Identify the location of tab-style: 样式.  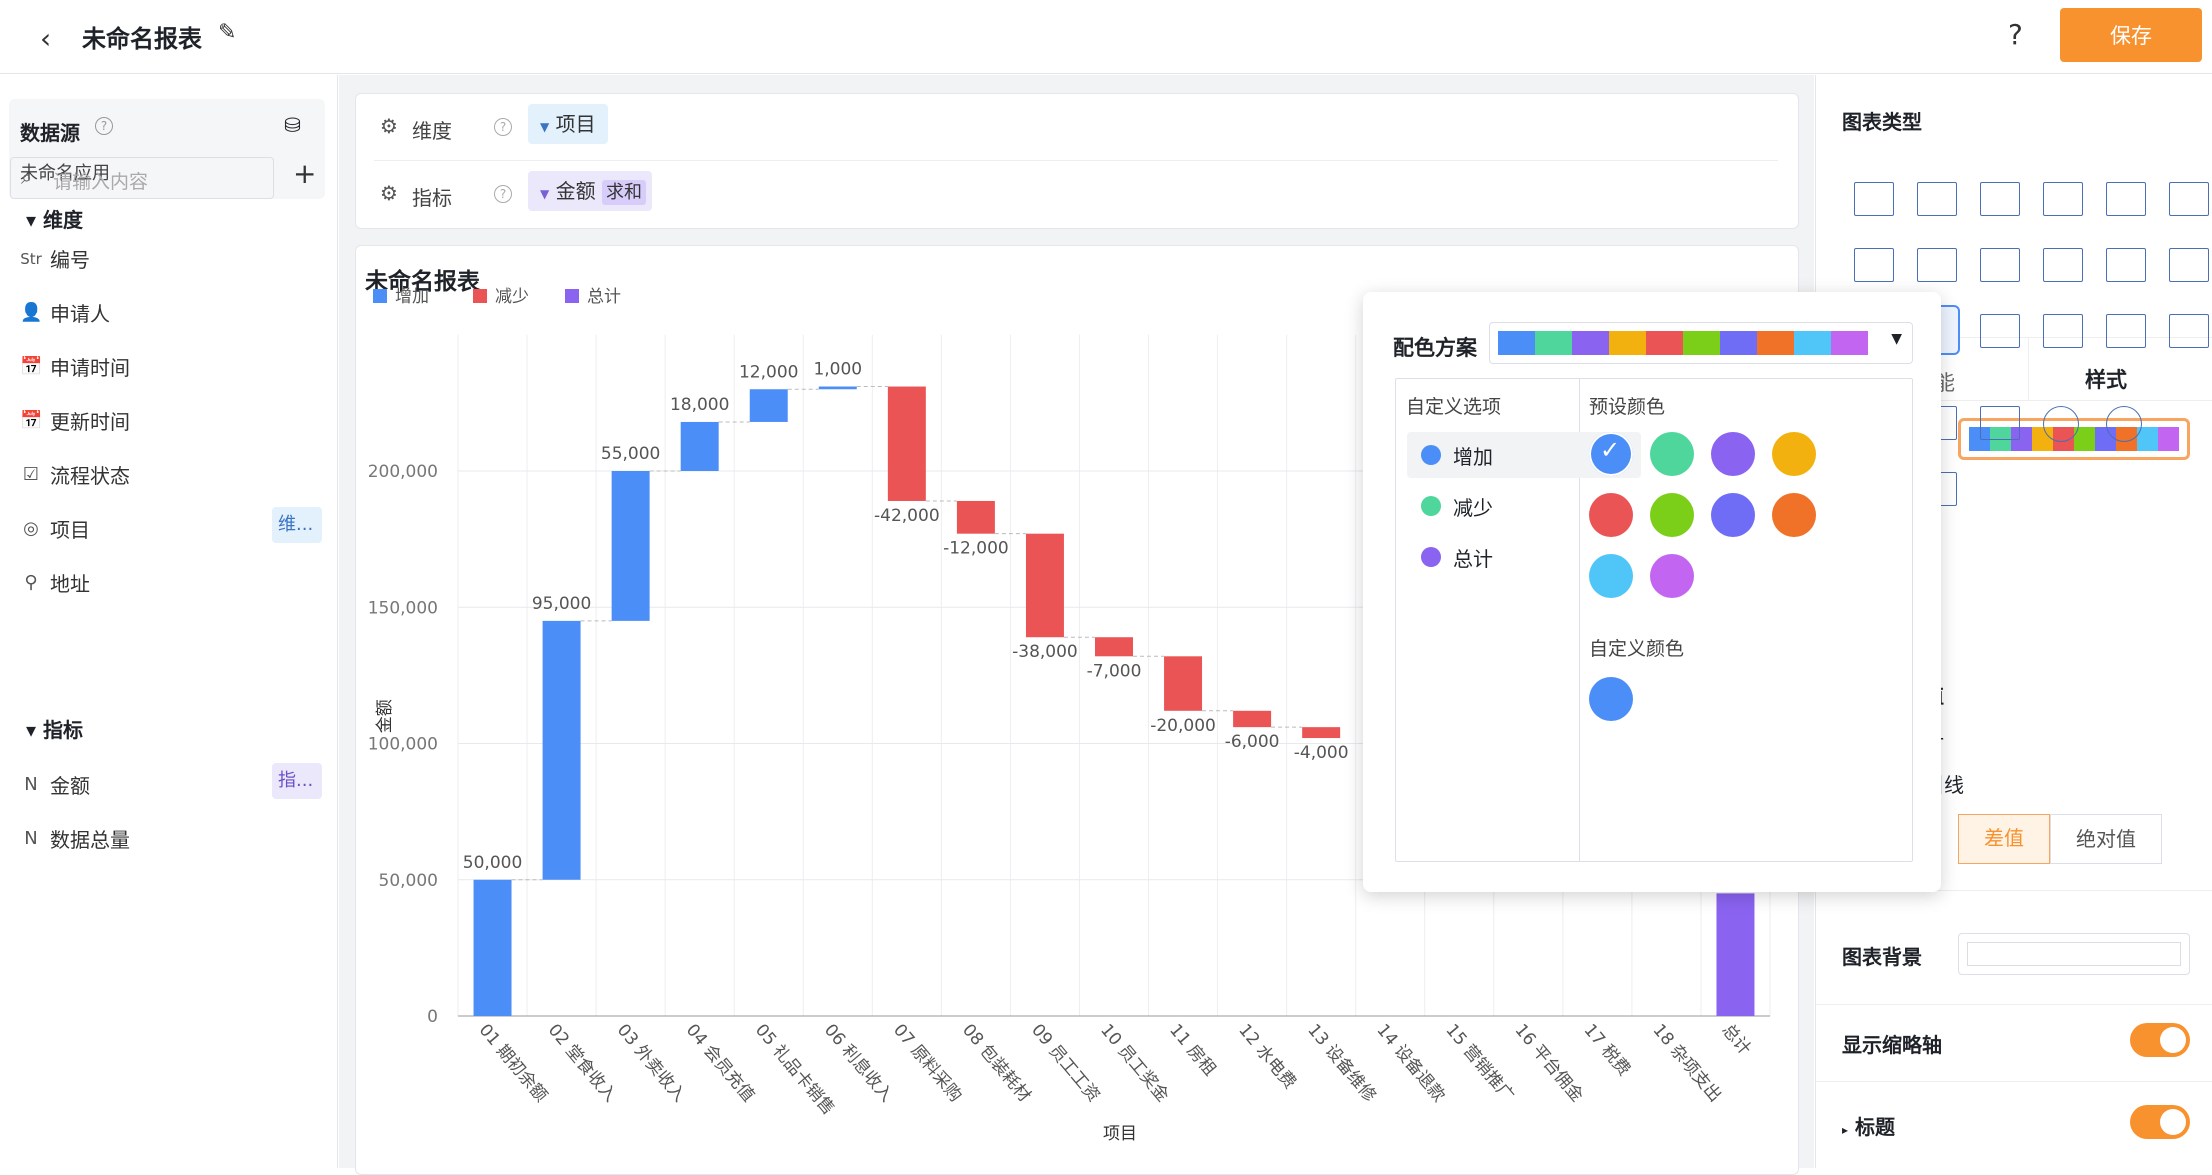
(2120, 369).